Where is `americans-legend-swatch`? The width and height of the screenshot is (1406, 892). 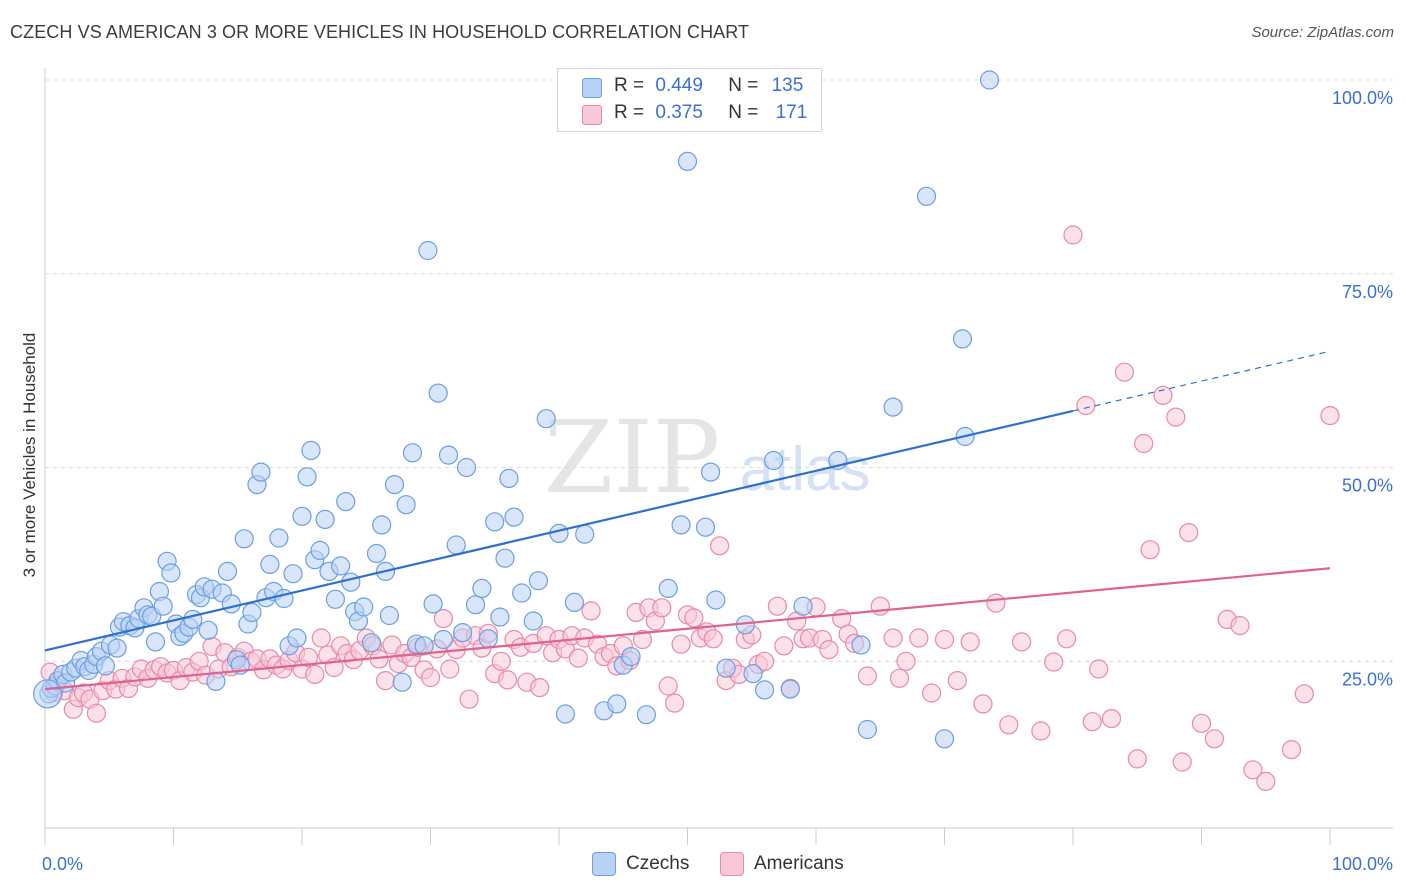
americans-legend-swatch is located at coordinates (732, 864).